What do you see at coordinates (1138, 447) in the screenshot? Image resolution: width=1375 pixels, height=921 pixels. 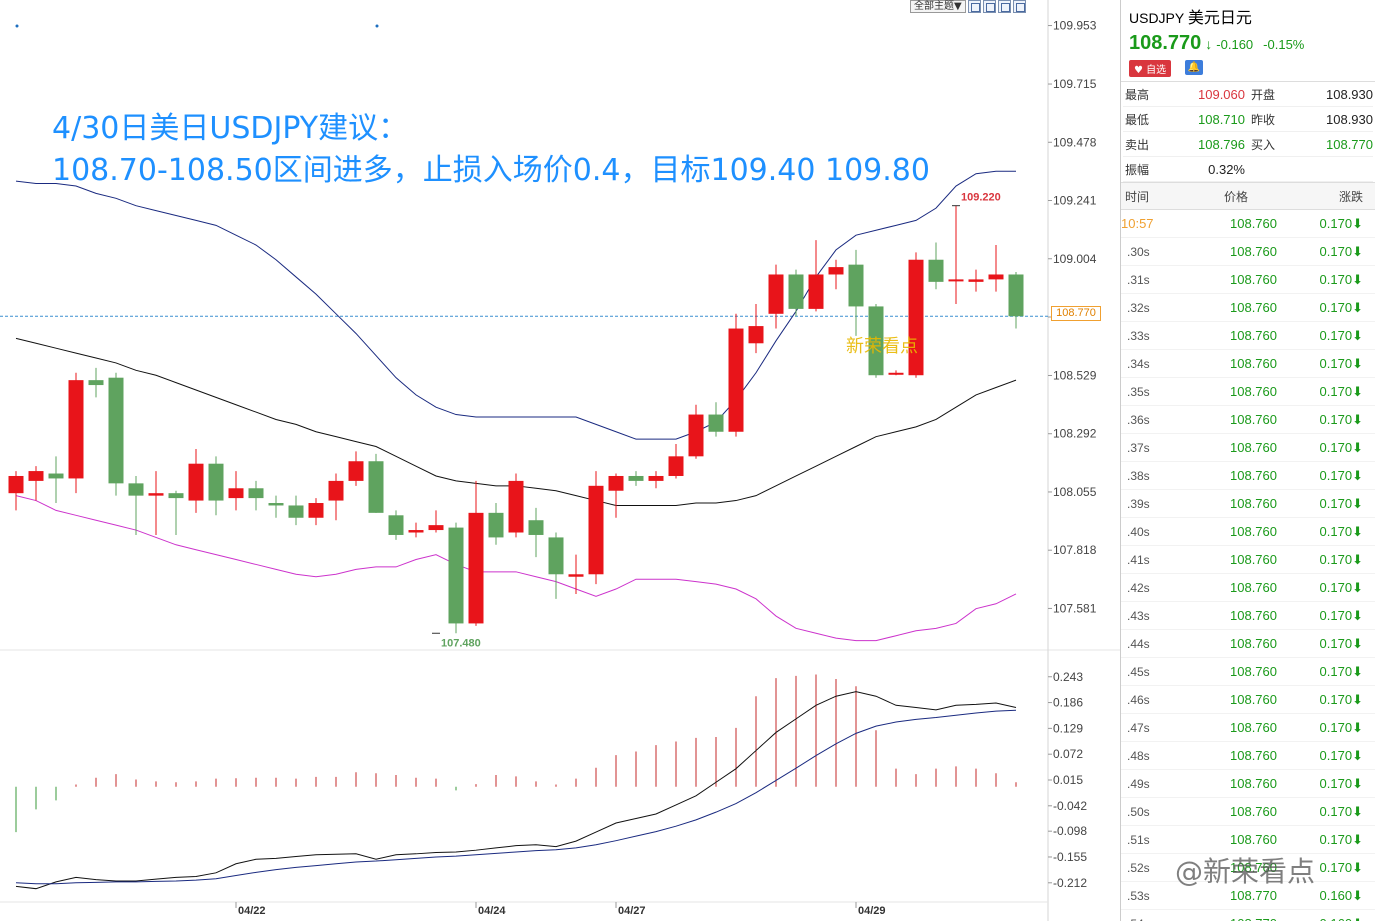 I see `tick-time: .37s` at bounding box center [1138, 447].